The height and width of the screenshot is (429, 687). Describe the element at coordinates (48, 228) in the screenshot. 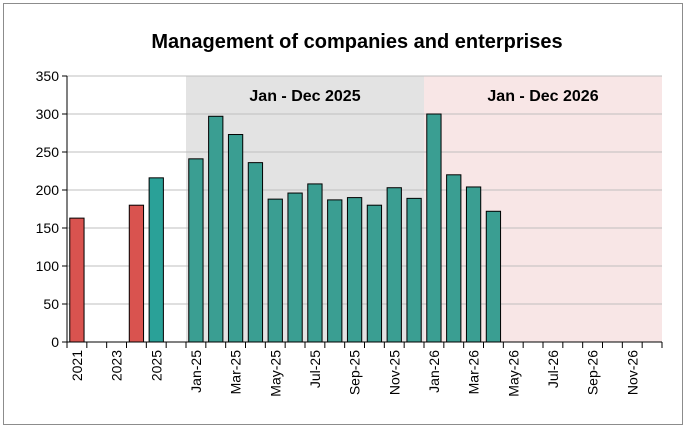

I see `y-tick-label: 150` at that location.